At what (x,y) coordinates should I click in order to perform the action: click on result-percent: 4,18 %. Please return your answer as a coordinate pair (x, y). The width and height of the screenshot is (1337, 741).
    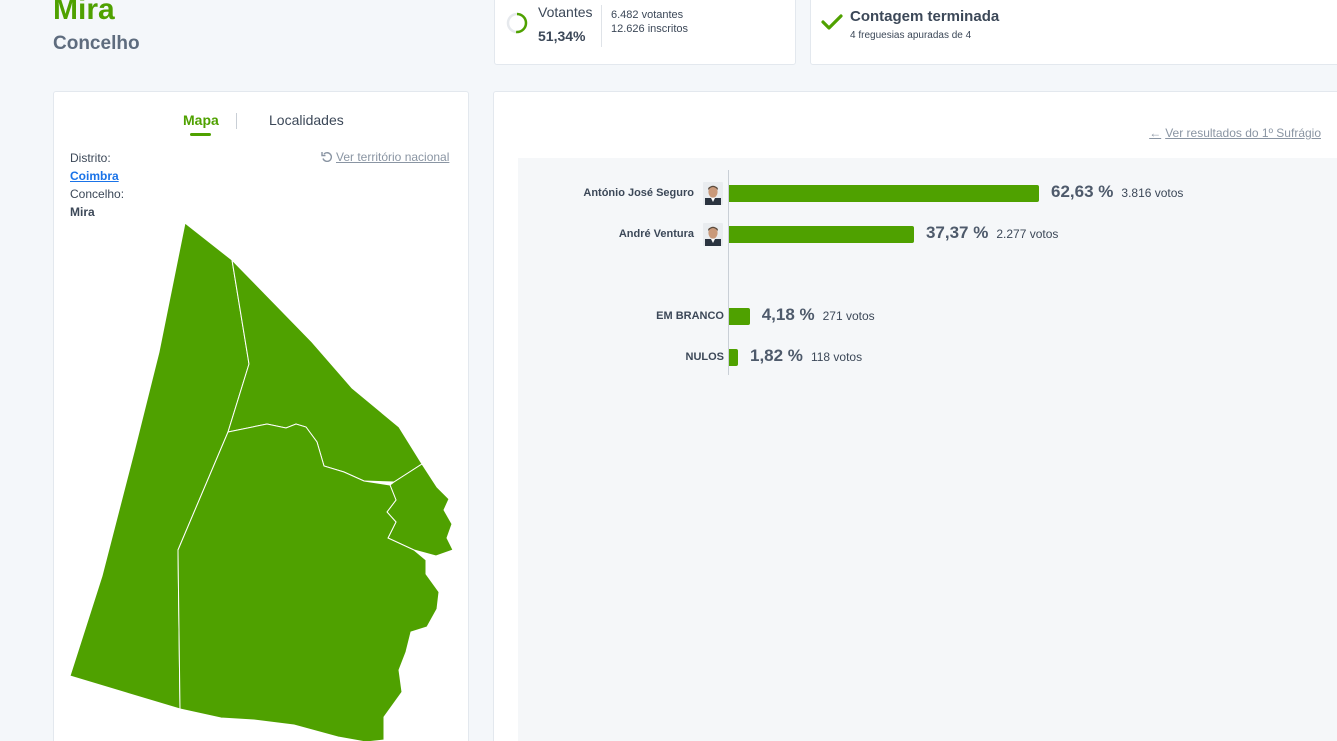
    Looking at the image, I should click on (788, 314).